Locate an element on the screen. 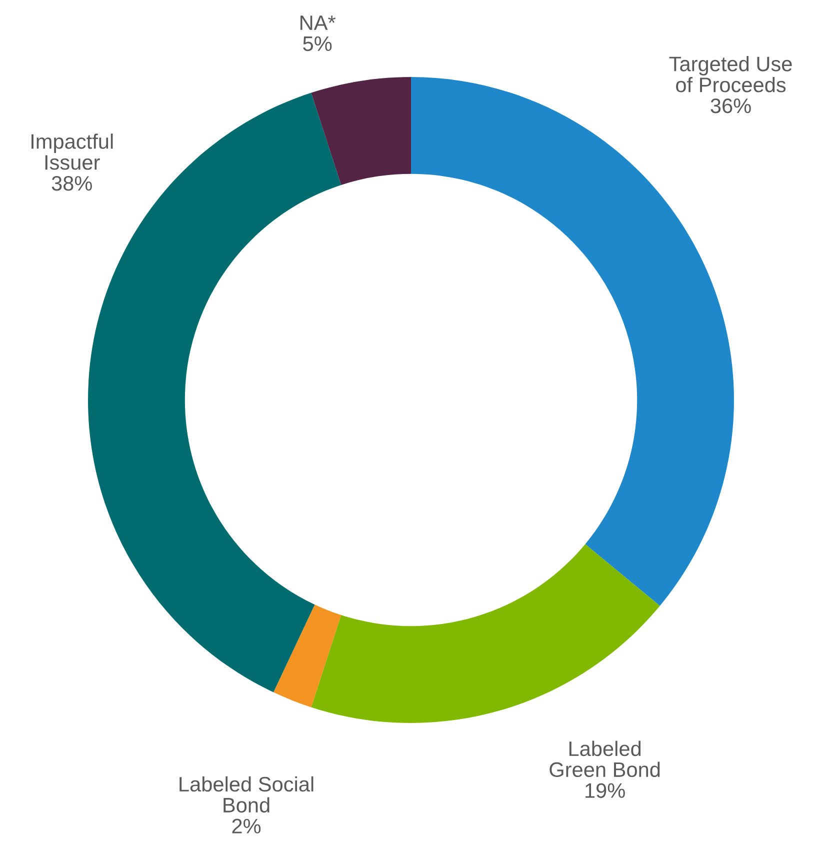 The width and height of the screenshot is (823, 846). data-label: 38% is located at coordinates (72, 183).